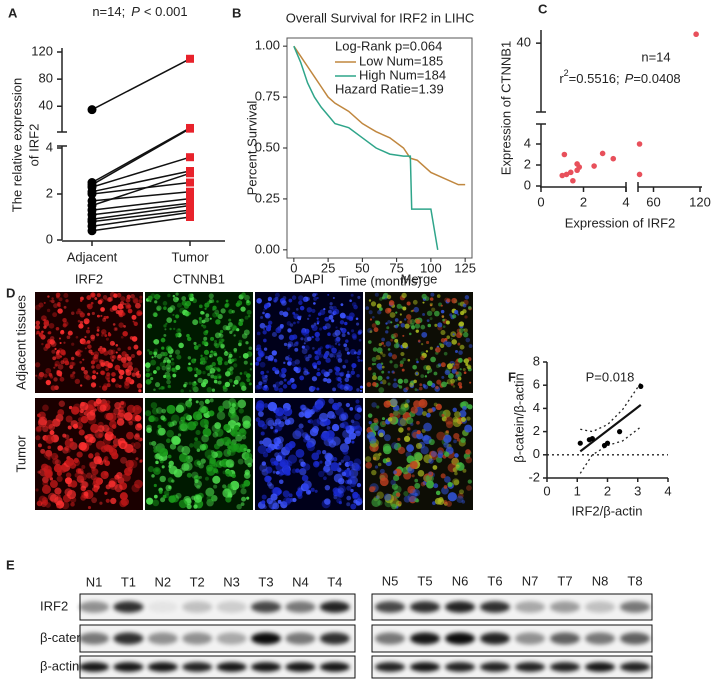  What do you see at coordinates (366, 147) in the screenshot?
I see `survival-curve` at bounding box center [366, 147].